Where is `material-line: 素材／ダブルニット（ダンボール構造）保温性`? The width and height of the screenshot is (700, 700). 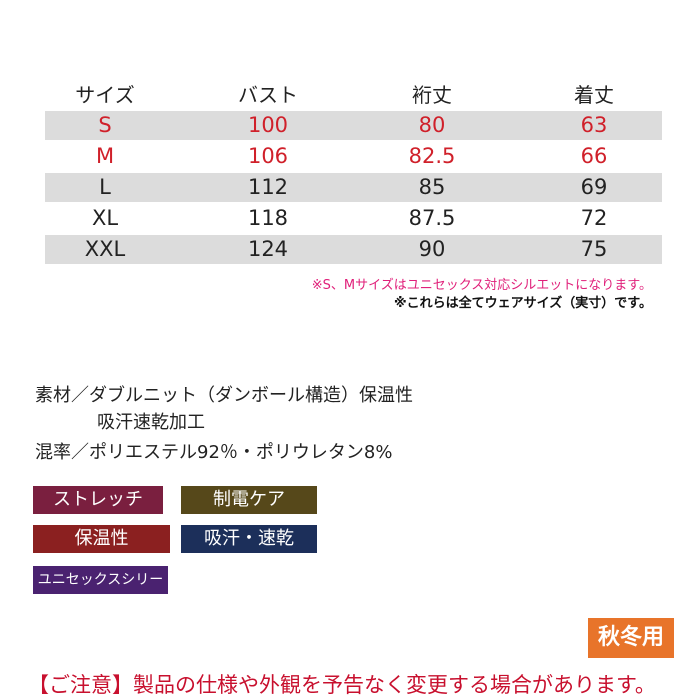
material-line: 素材／ダブルニット（ダンボール構造）保温性 is located at coordinates (224, 395).